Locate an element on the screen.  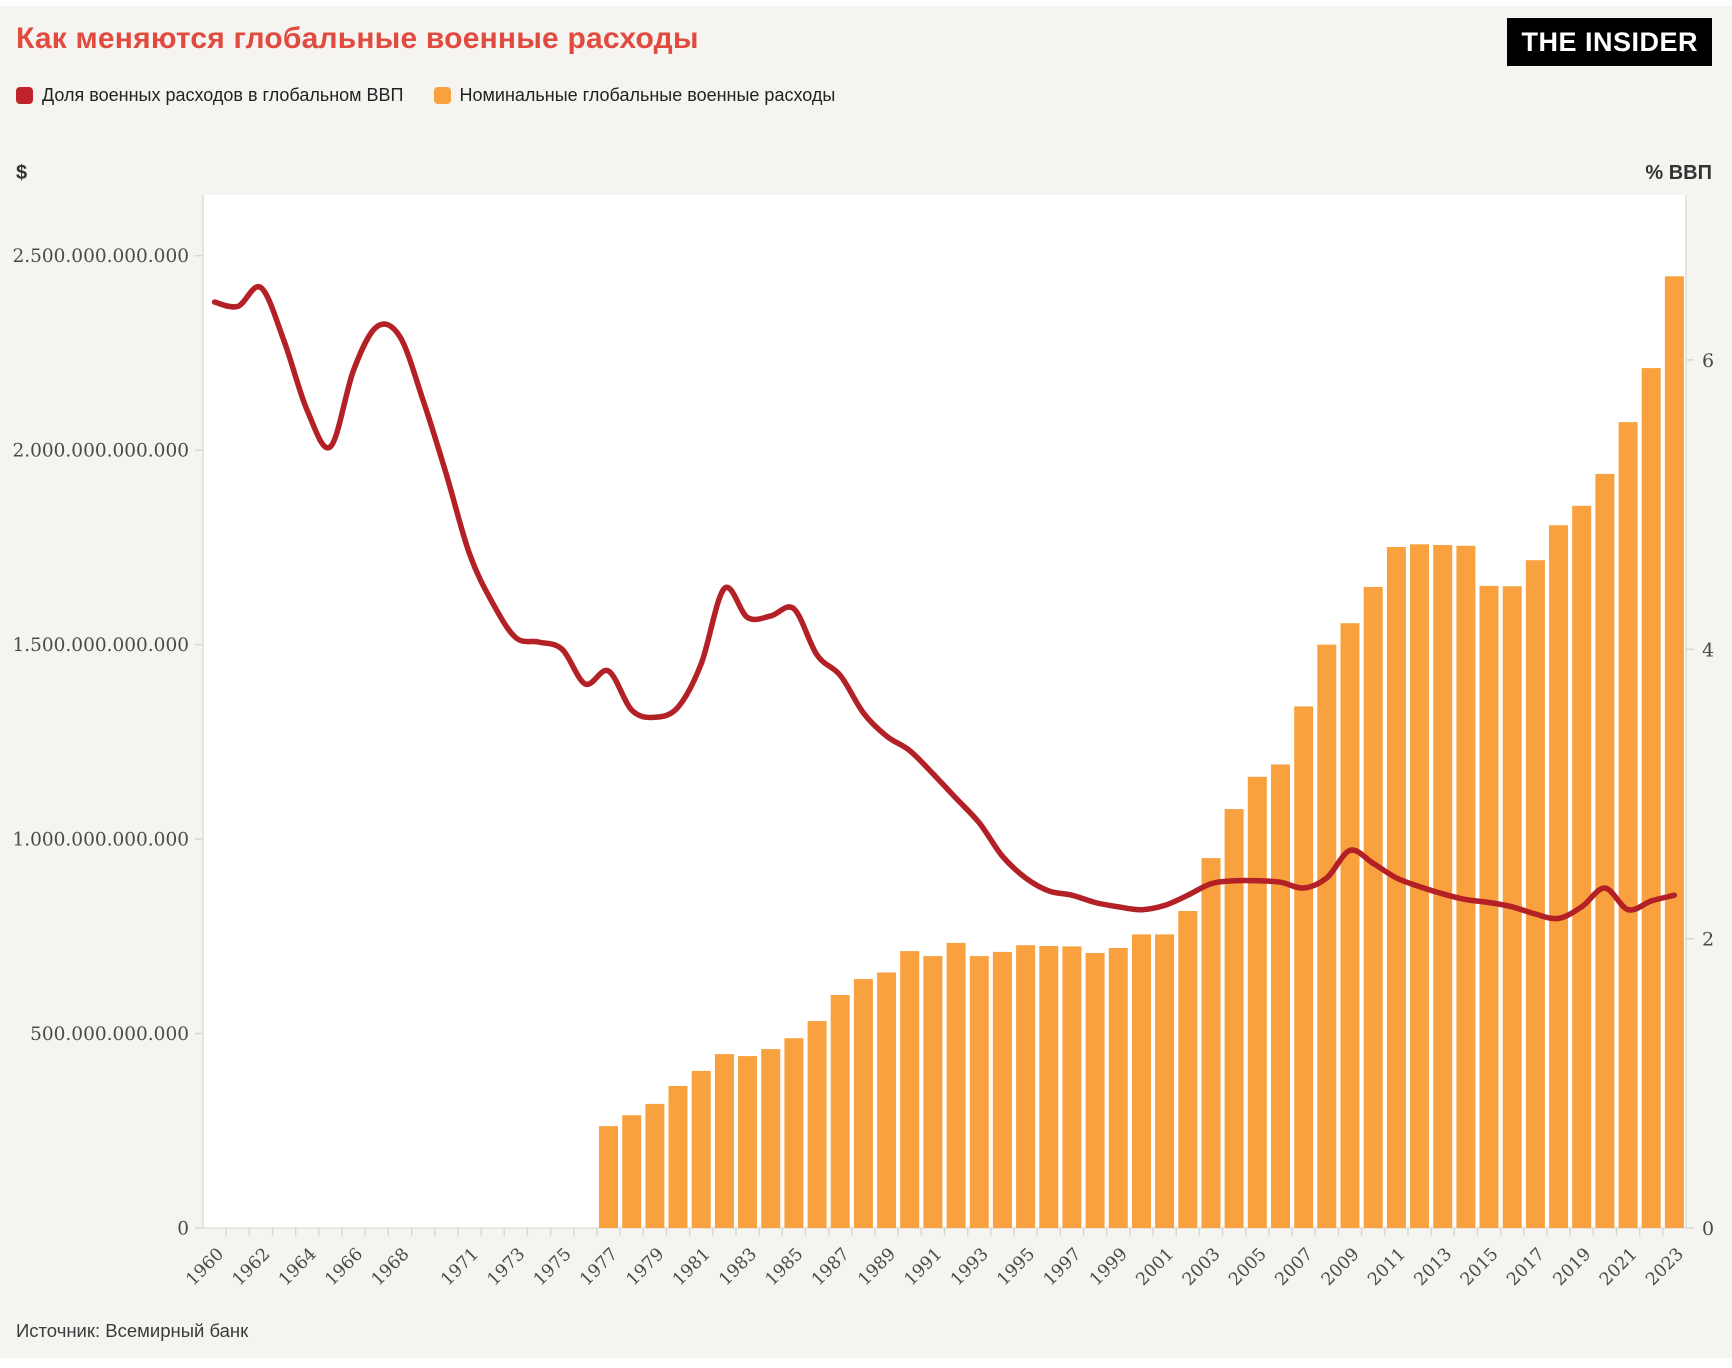
x-year-label: 2005 is located at coordinates (1248, 1267).